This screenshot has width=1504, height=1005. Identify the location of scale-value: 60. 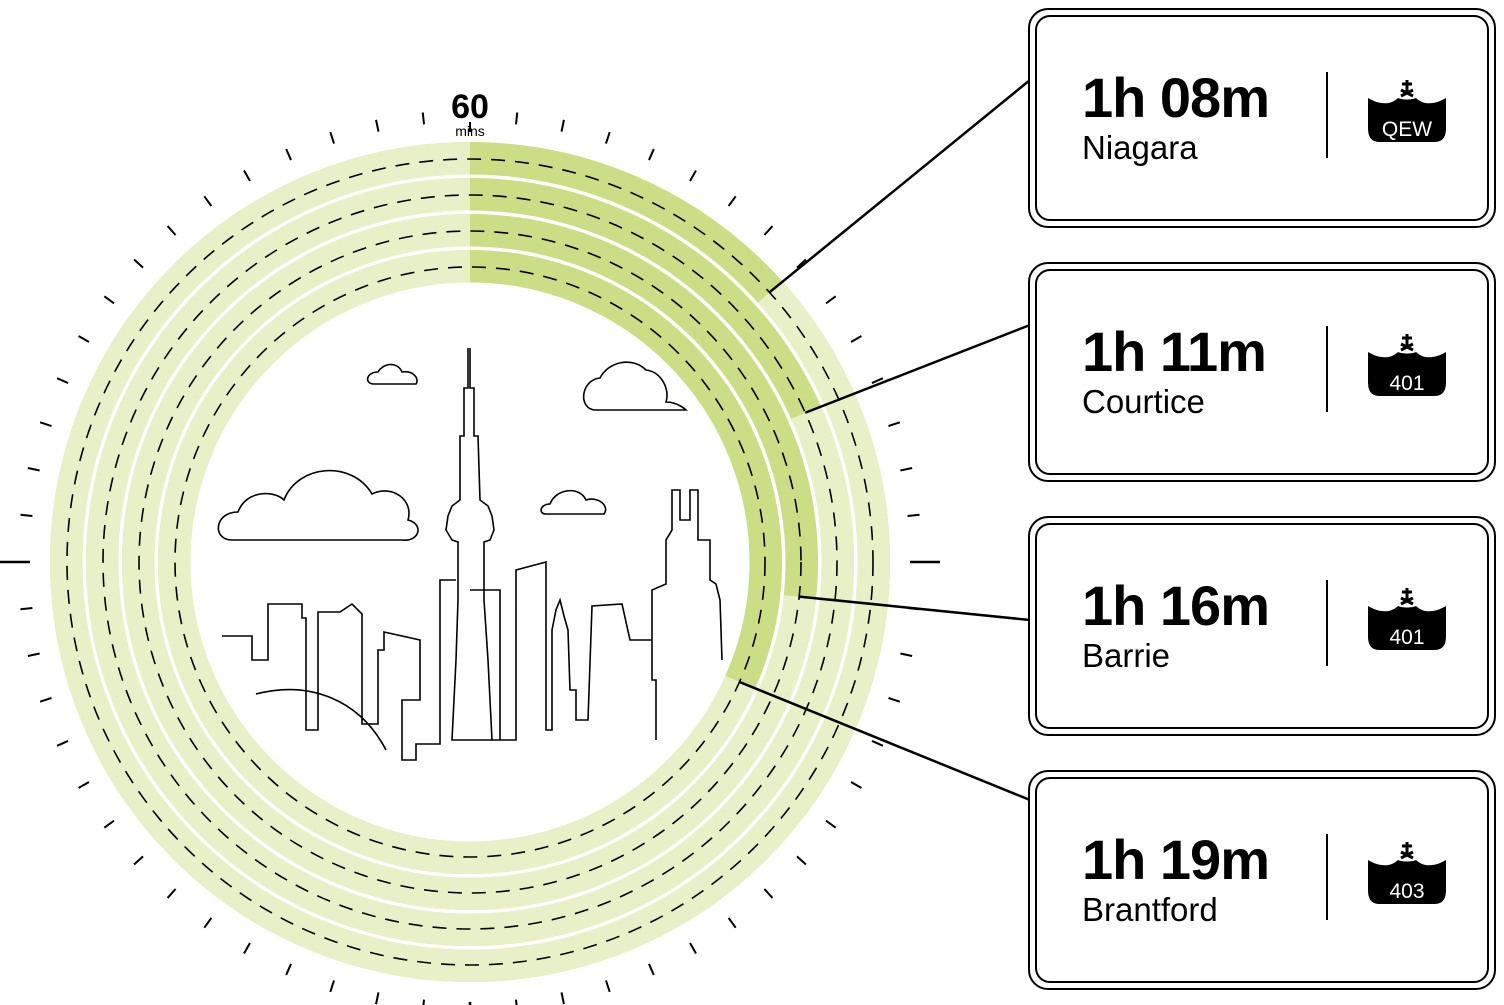
(470, 107).